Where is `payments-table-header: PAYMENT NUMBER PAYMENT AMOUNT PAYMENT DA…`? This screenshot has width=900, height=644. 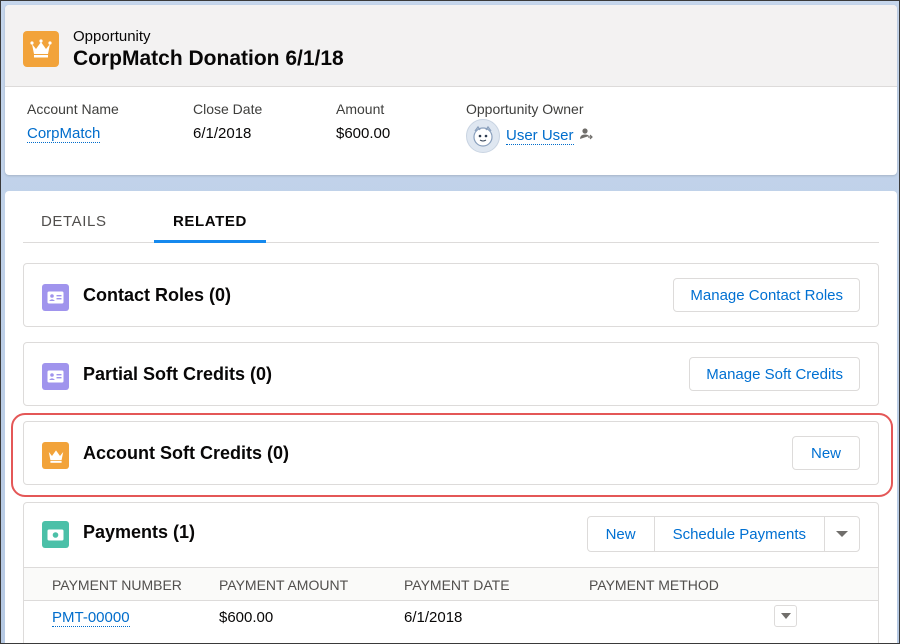 payments-table-header: PAYMENT NUMBER PAYMENT AMOUNT PAYMENT DA… is located at coordinates (451, 584).